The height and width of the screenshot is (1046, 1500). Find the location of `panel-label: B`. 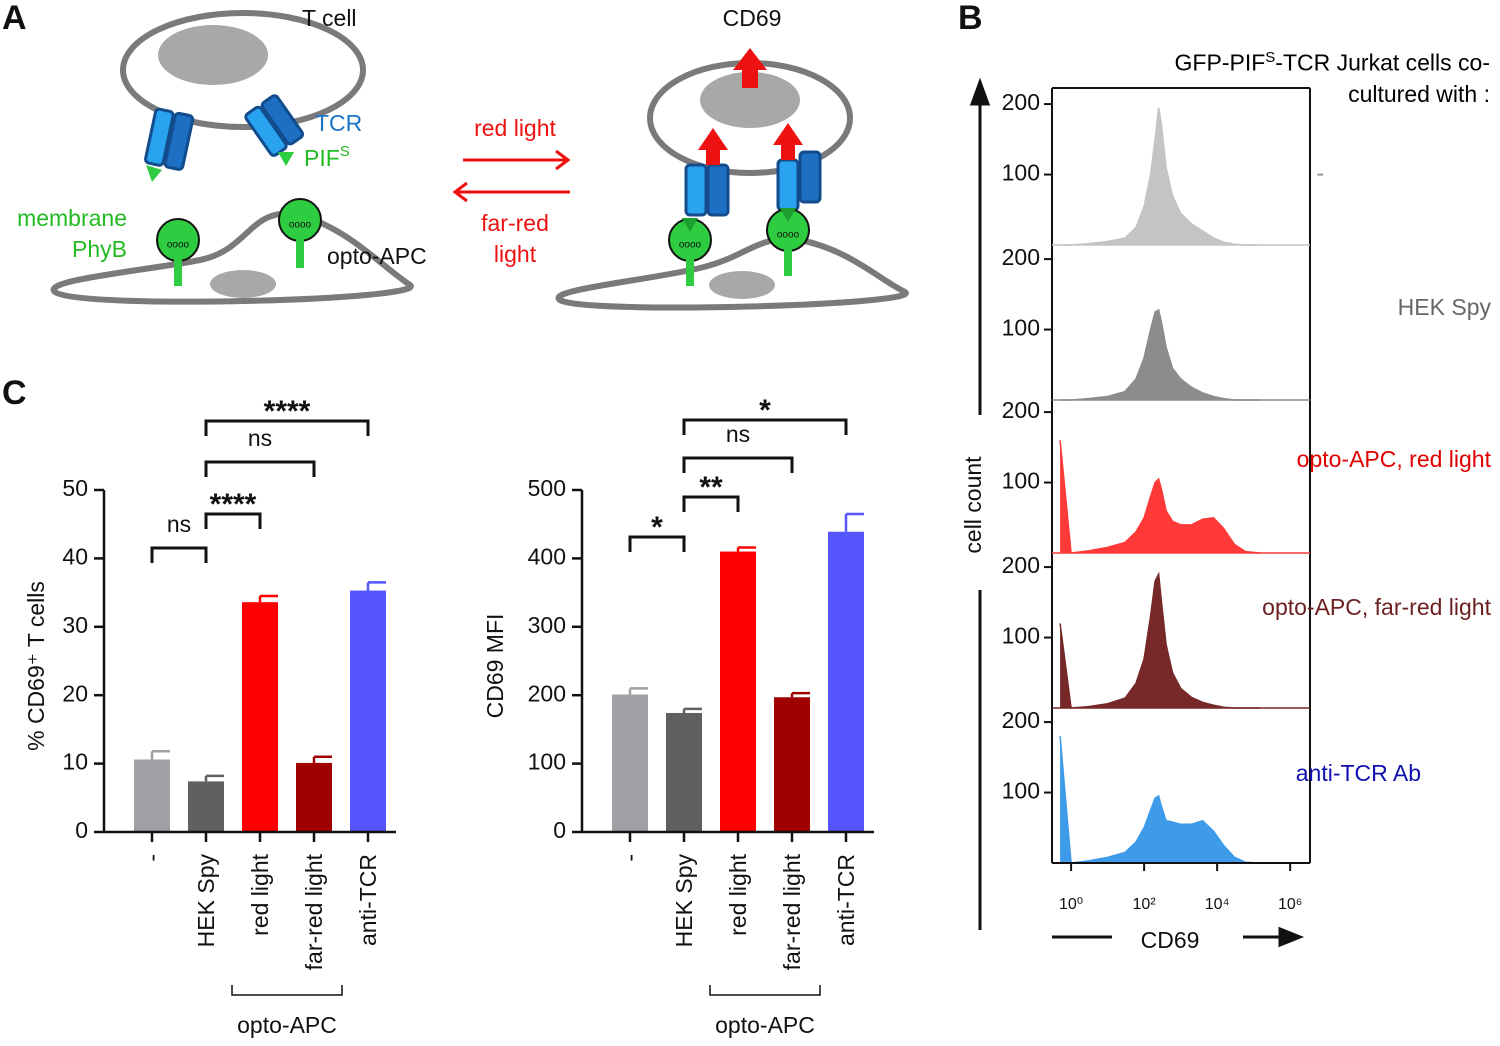

panel-label: B is located at coordinates (970, 18).